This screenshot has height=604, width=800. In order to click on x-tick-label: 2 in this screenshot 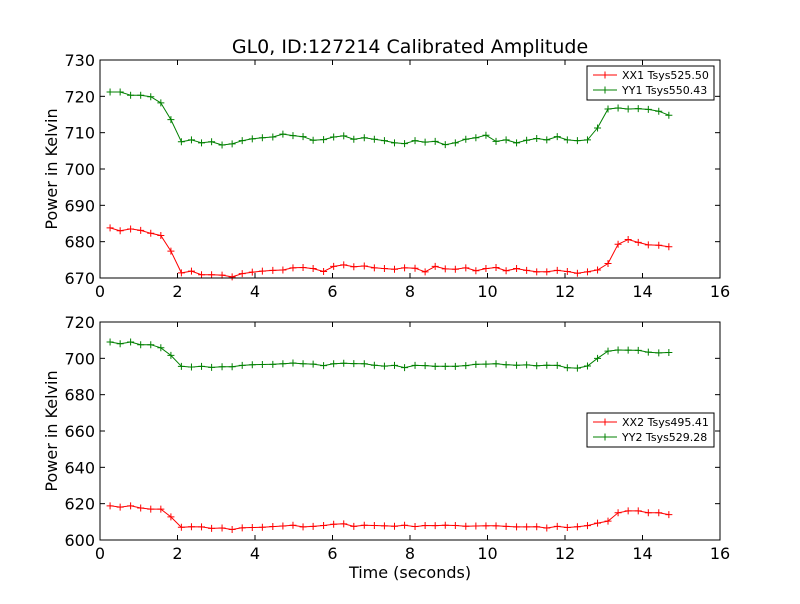, I will do `click(177, 553)`.